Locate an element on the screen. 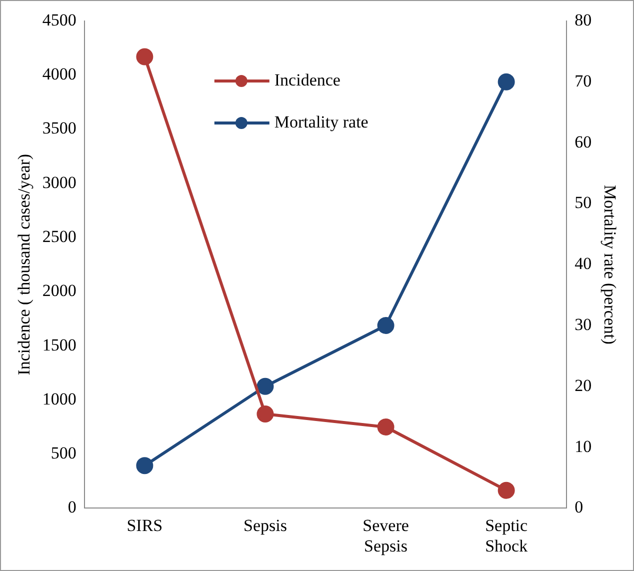 The width and height of the screenshot is (634, 571). legend-label: Mortality rate is located at coordinates (321, 122).